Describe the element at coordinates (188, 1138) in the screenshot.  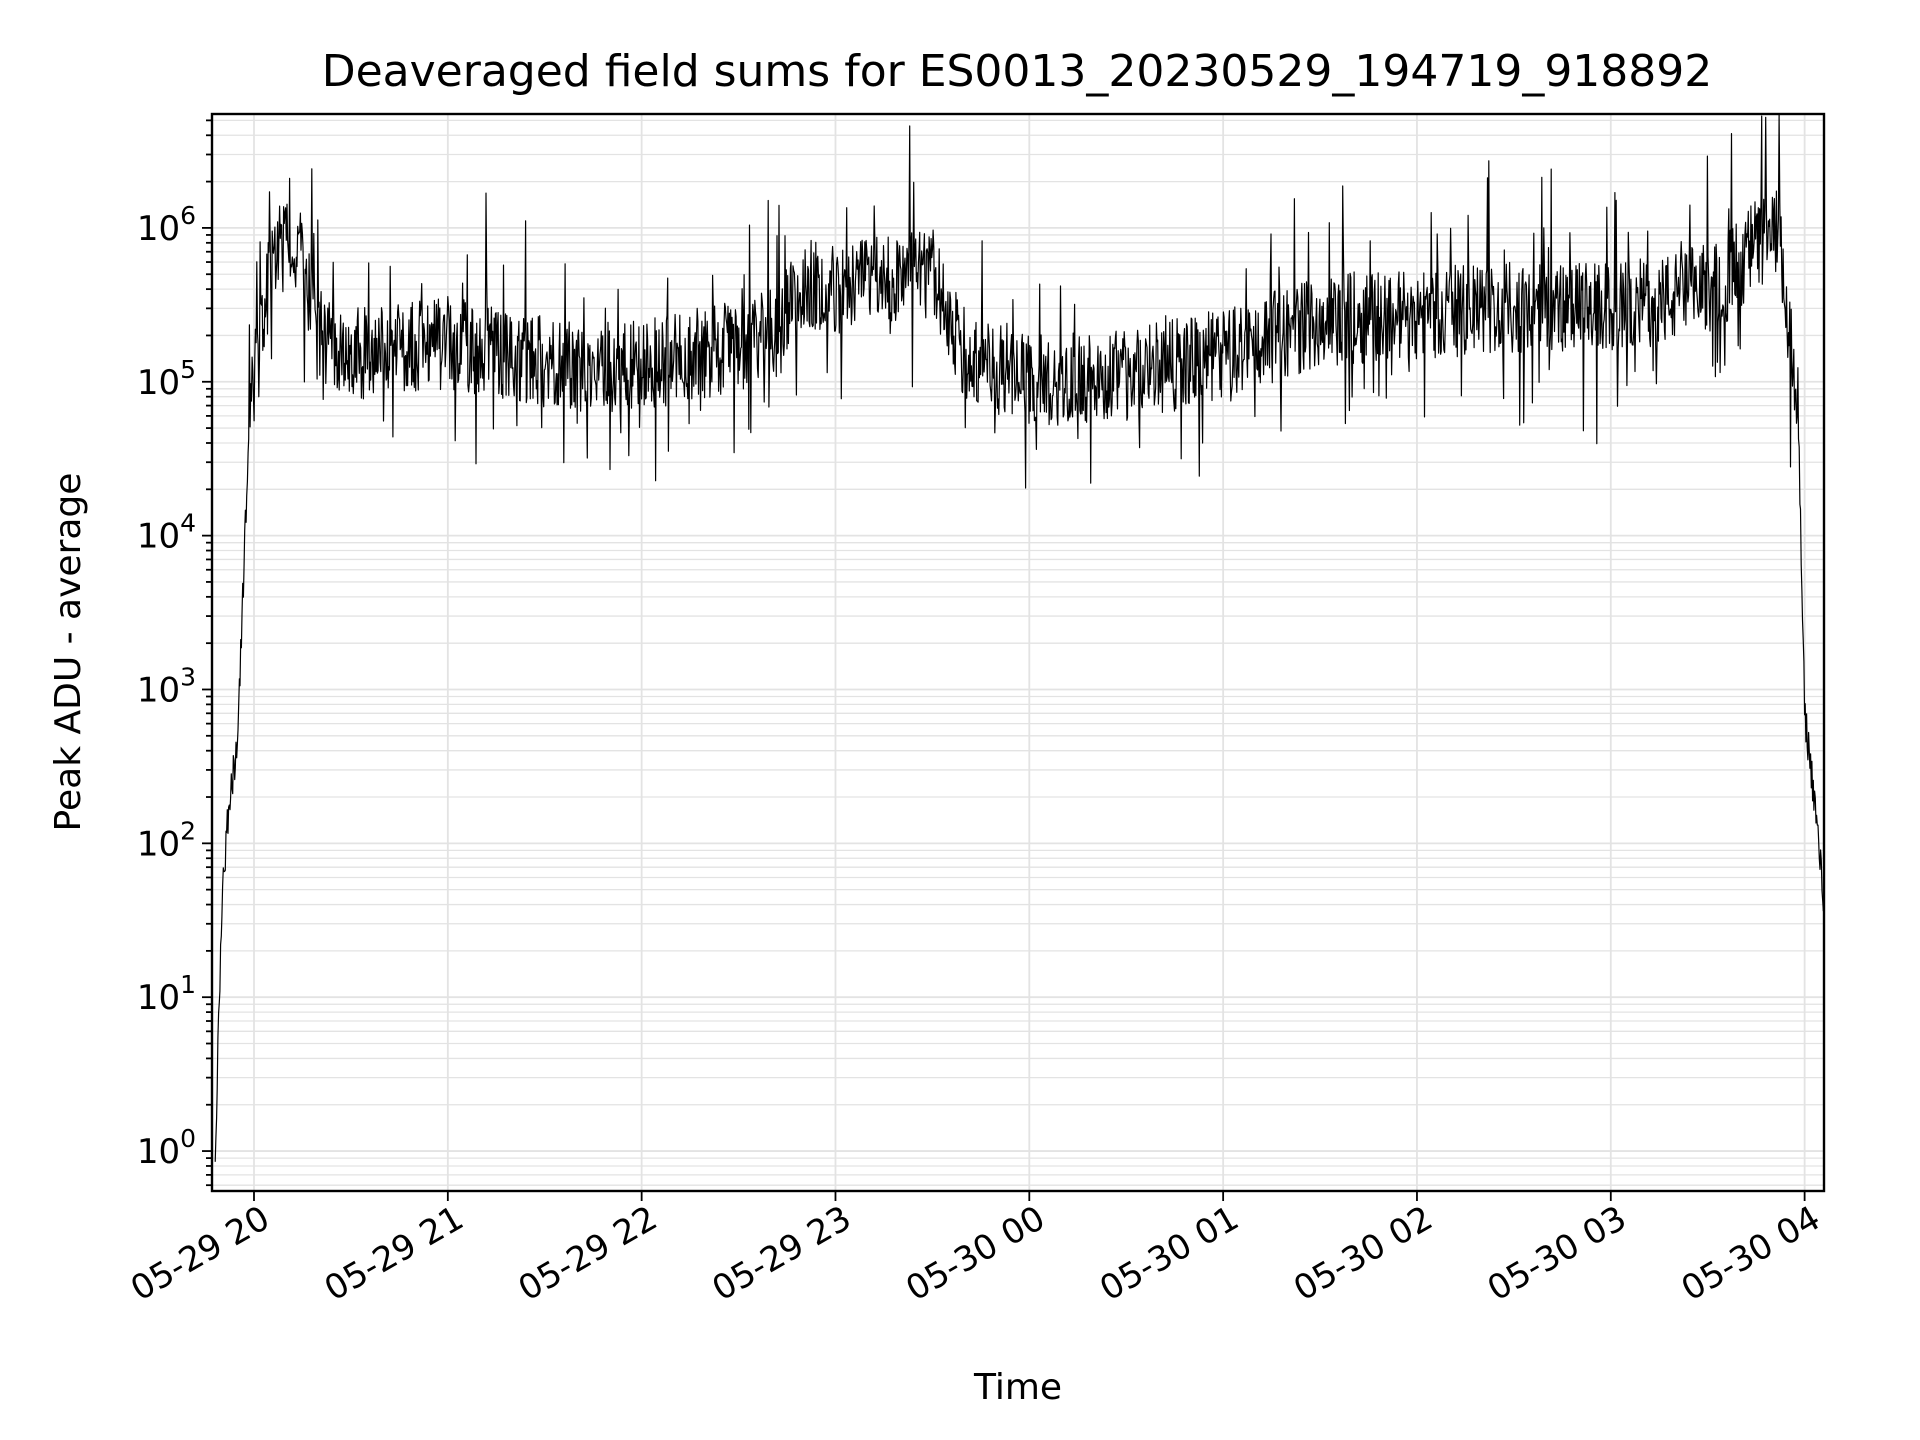
I see `y-tick-exponent: 0` at that location.